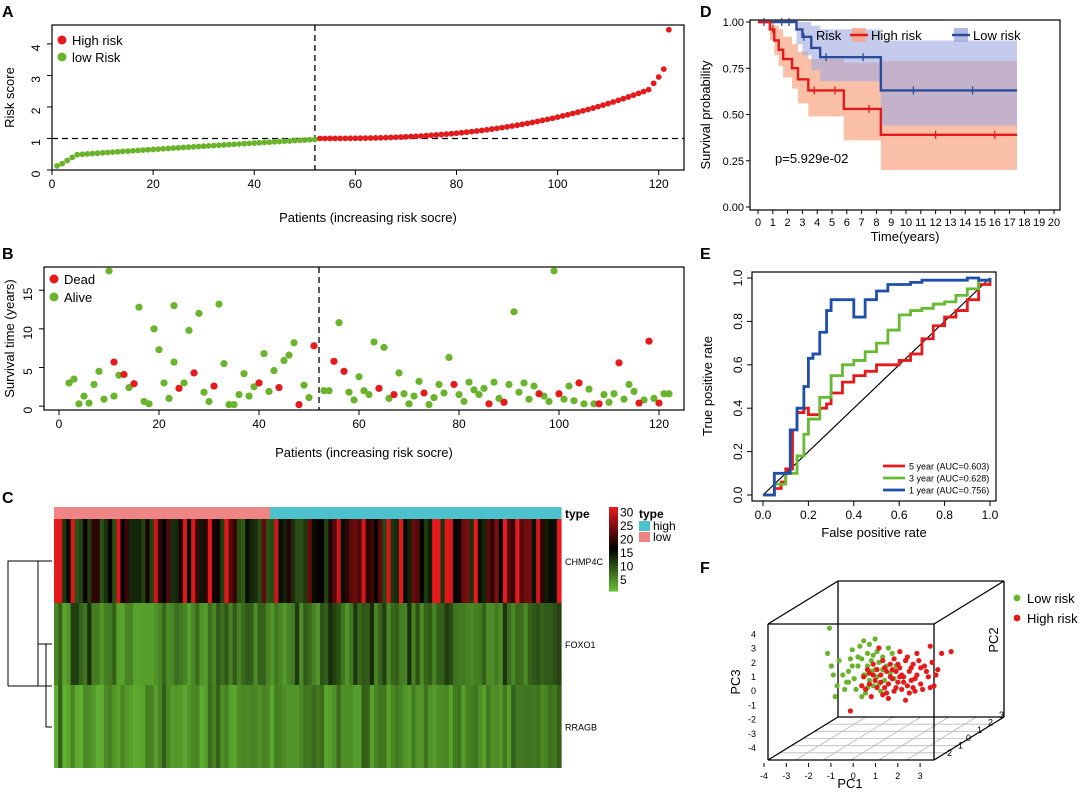 Image resolution: width=1084 pixels, height=793 pixels. Describe the element at coordinates (584, 562) in the screenshot. I see `row-label-chmp4c: CHMP4C` at that location.